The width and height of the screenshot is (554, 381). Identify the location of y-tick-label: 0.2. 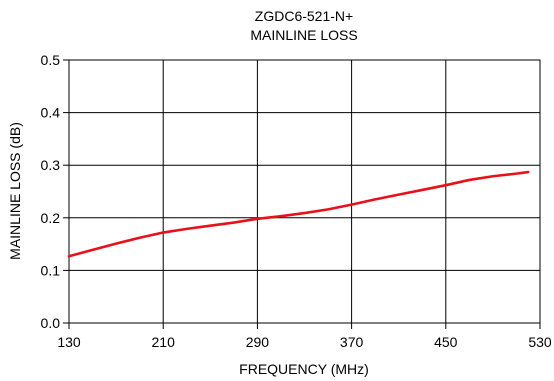
(51, 218).